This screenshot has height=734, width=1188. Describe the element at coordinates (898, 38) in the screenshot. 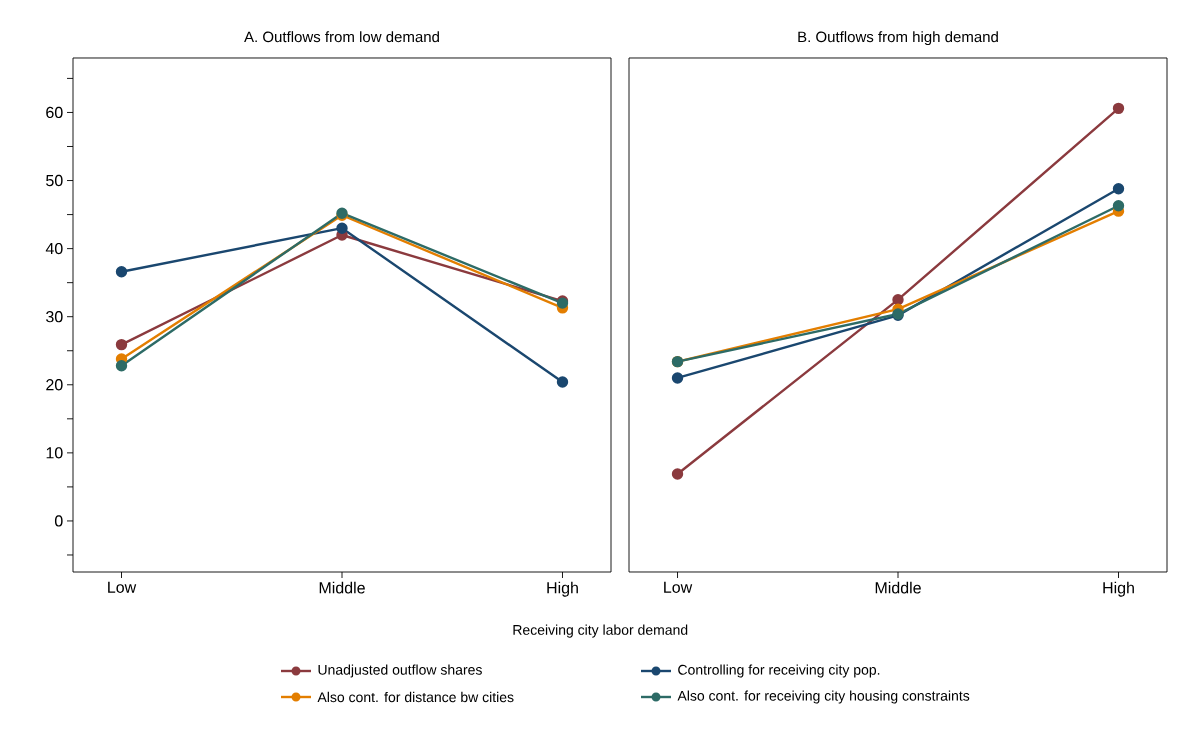

I see `chart-title: B. Outflows from high demand` at that location.